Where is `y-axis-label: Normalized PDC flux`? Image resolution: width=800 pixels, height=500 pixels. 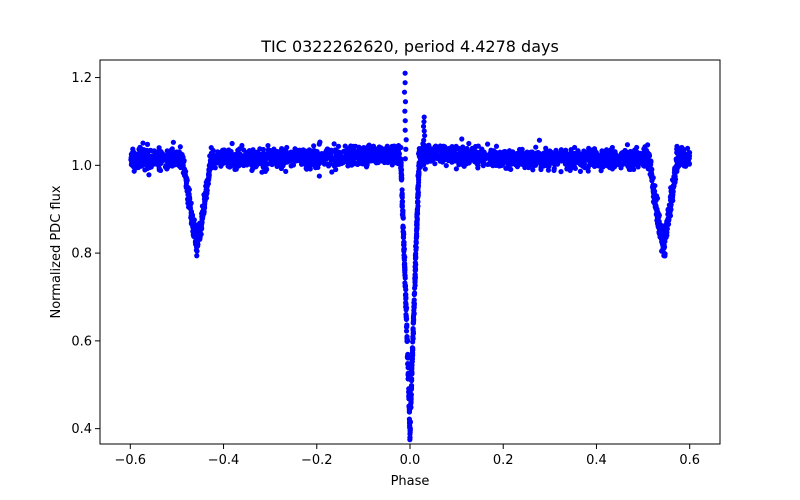 y-axis-label: Normalized PDC flux is located at coordinates (56, 251).